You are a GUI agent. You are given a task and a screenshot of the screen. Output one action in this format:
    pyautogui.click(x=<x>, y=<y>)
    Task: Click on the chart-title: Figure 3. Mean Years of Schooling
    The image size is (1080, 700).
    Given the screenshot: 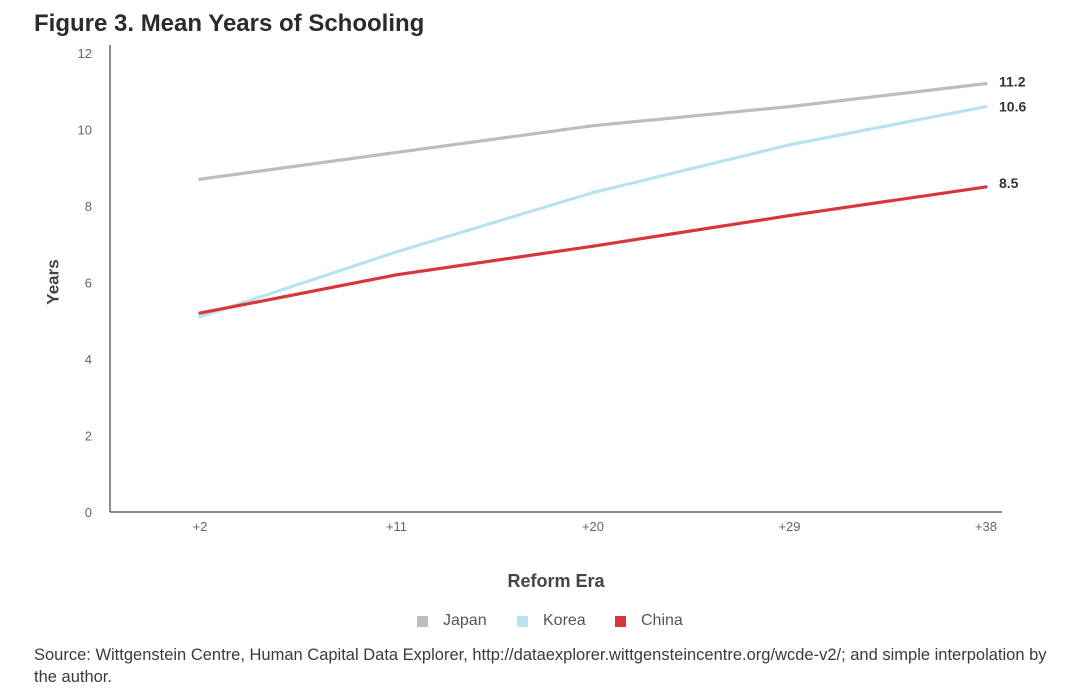 What is the action you would take?
    pyautogui.click(x=229, y=23)
    